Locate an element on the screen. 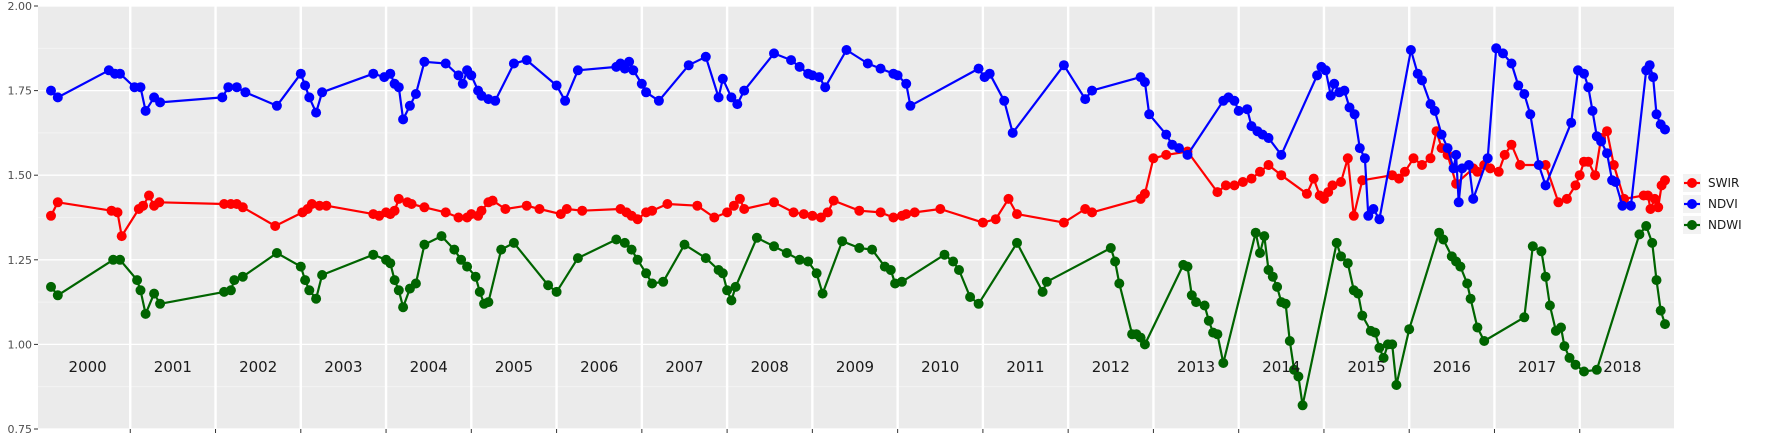 The image size is (1773, 442). year-label: 2010 is located at coordinates (940, 367).